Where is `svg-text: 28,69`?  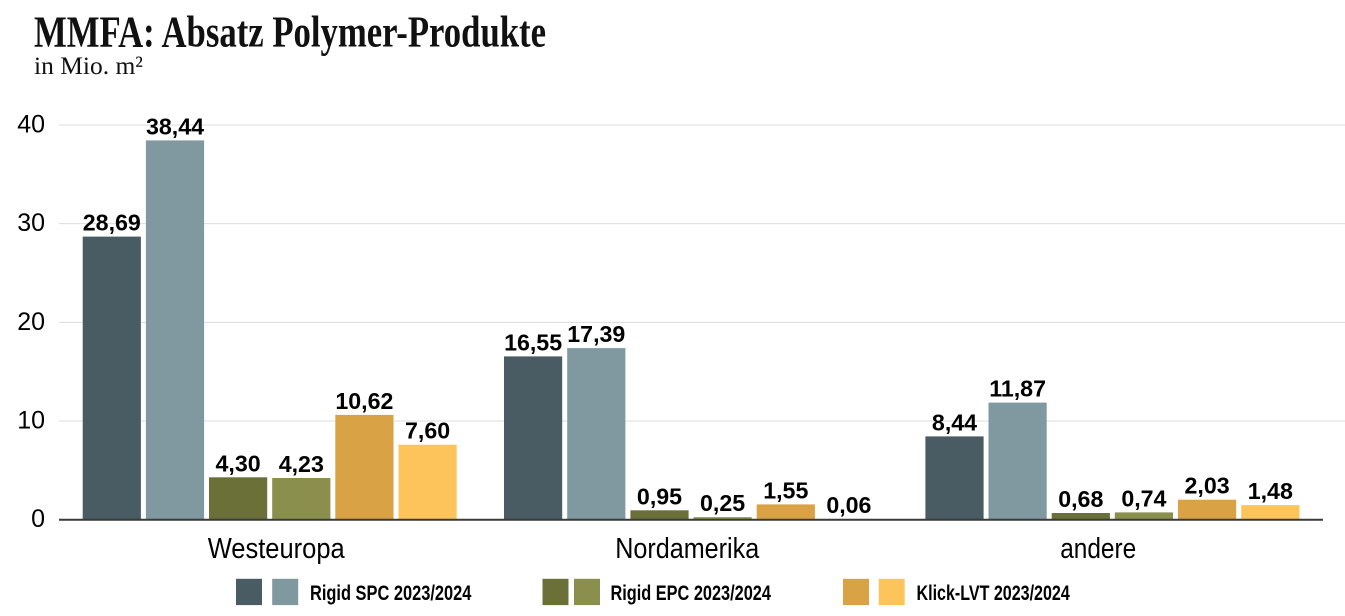 svg-text: 28,69 is located at coordinates (112, 223).